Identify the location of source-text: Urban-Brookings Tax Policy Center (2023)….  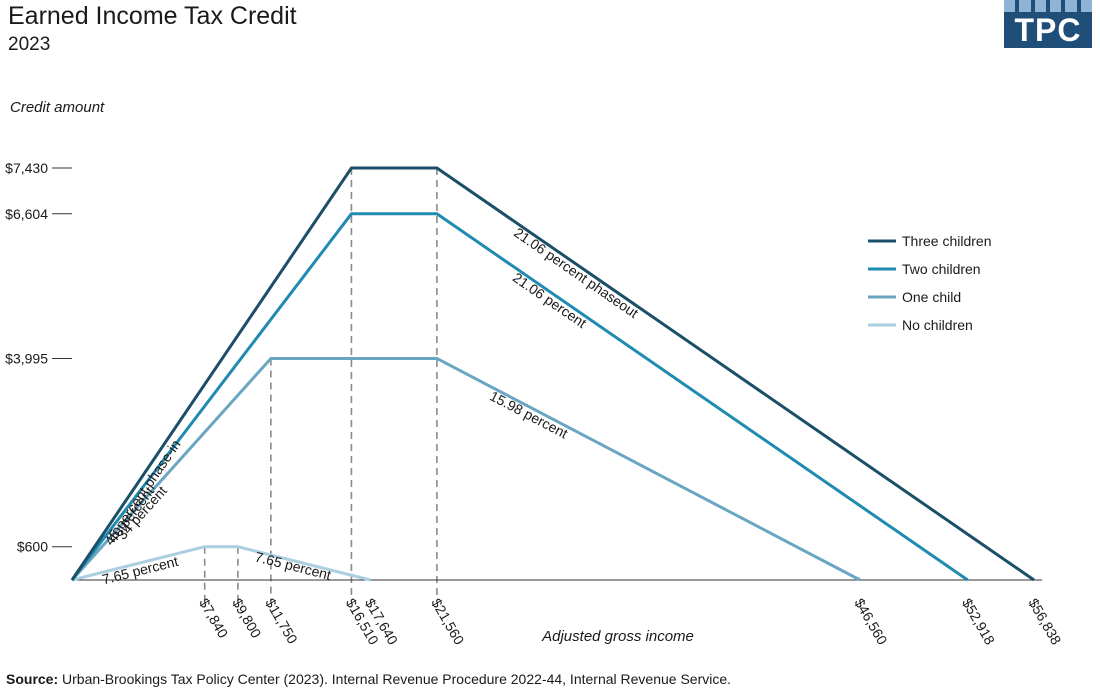
(397, 679).